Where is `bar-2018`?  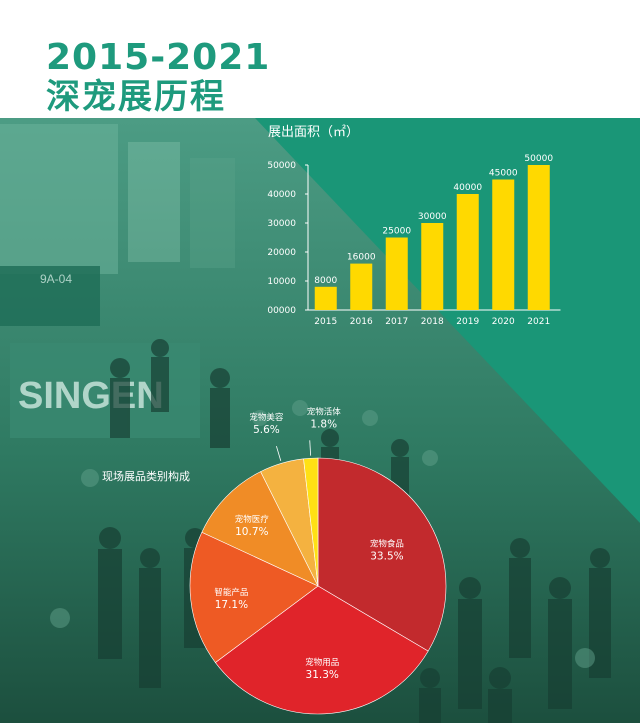 bar-2018 is located at coordinates (432, 266).